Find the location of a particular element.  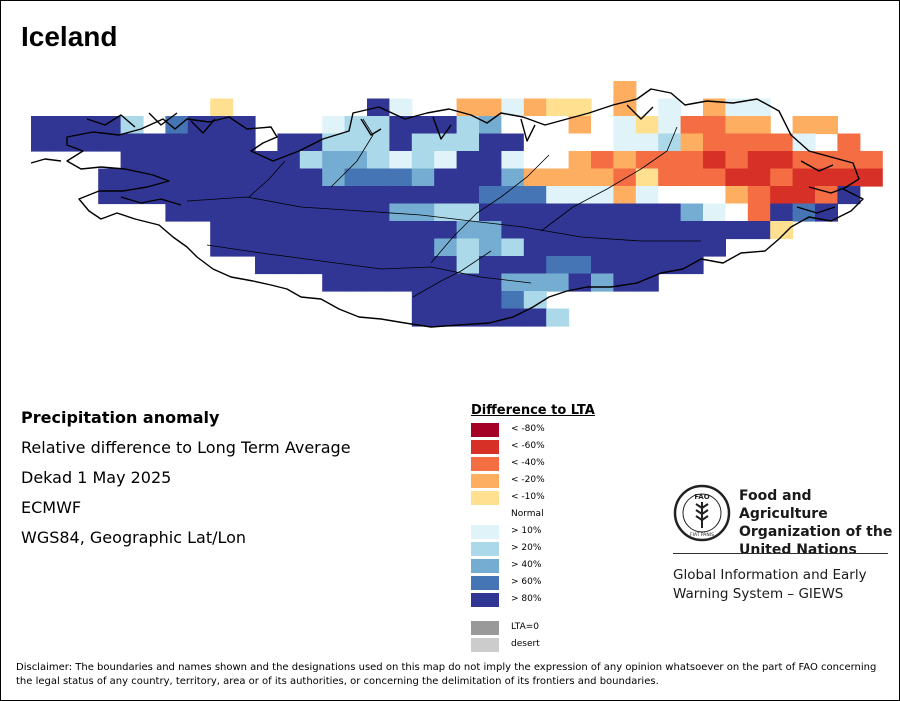

fao-logo-icon: FAO FIAT PANIS is located at coordinates (702, 513).